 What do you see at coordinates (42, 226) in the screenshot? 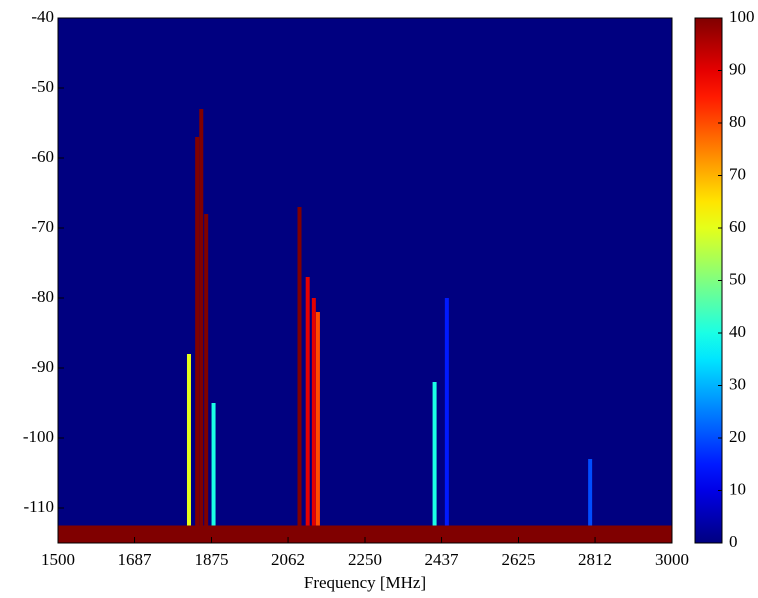
I see `y-tick-label: -70` at bounding box center [42, 226].